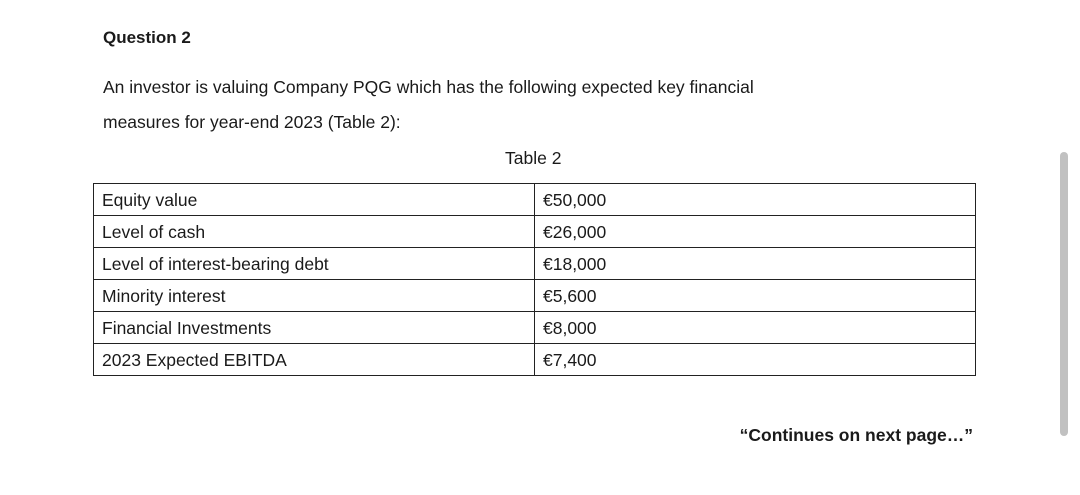 The image size is (1080, 495). Describe the element at coordinates (755, 327) in the screenshot. I see `row-value: €8,000` at that location.